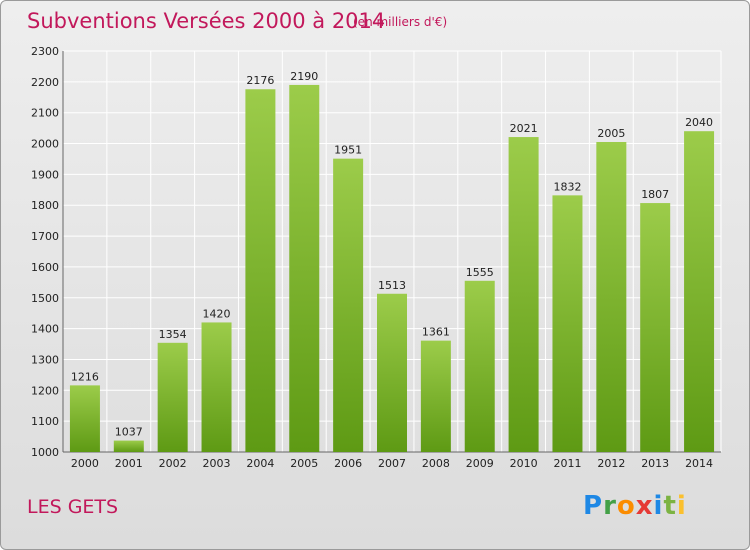  What do you see at coordinates (45, 452) in the screenshot?
I see `y-tick-label: 1000` at bounding box center [45, 452].